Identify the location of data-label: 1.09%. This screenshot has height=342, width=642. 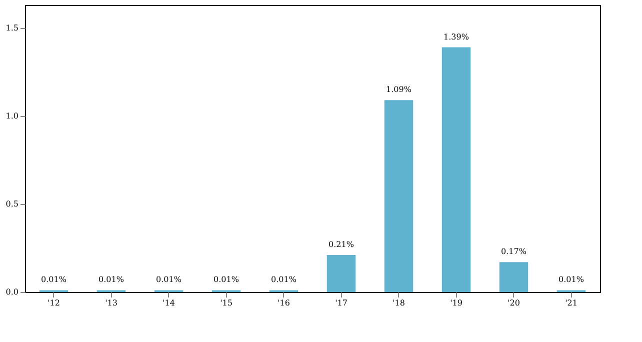
(399, 89).